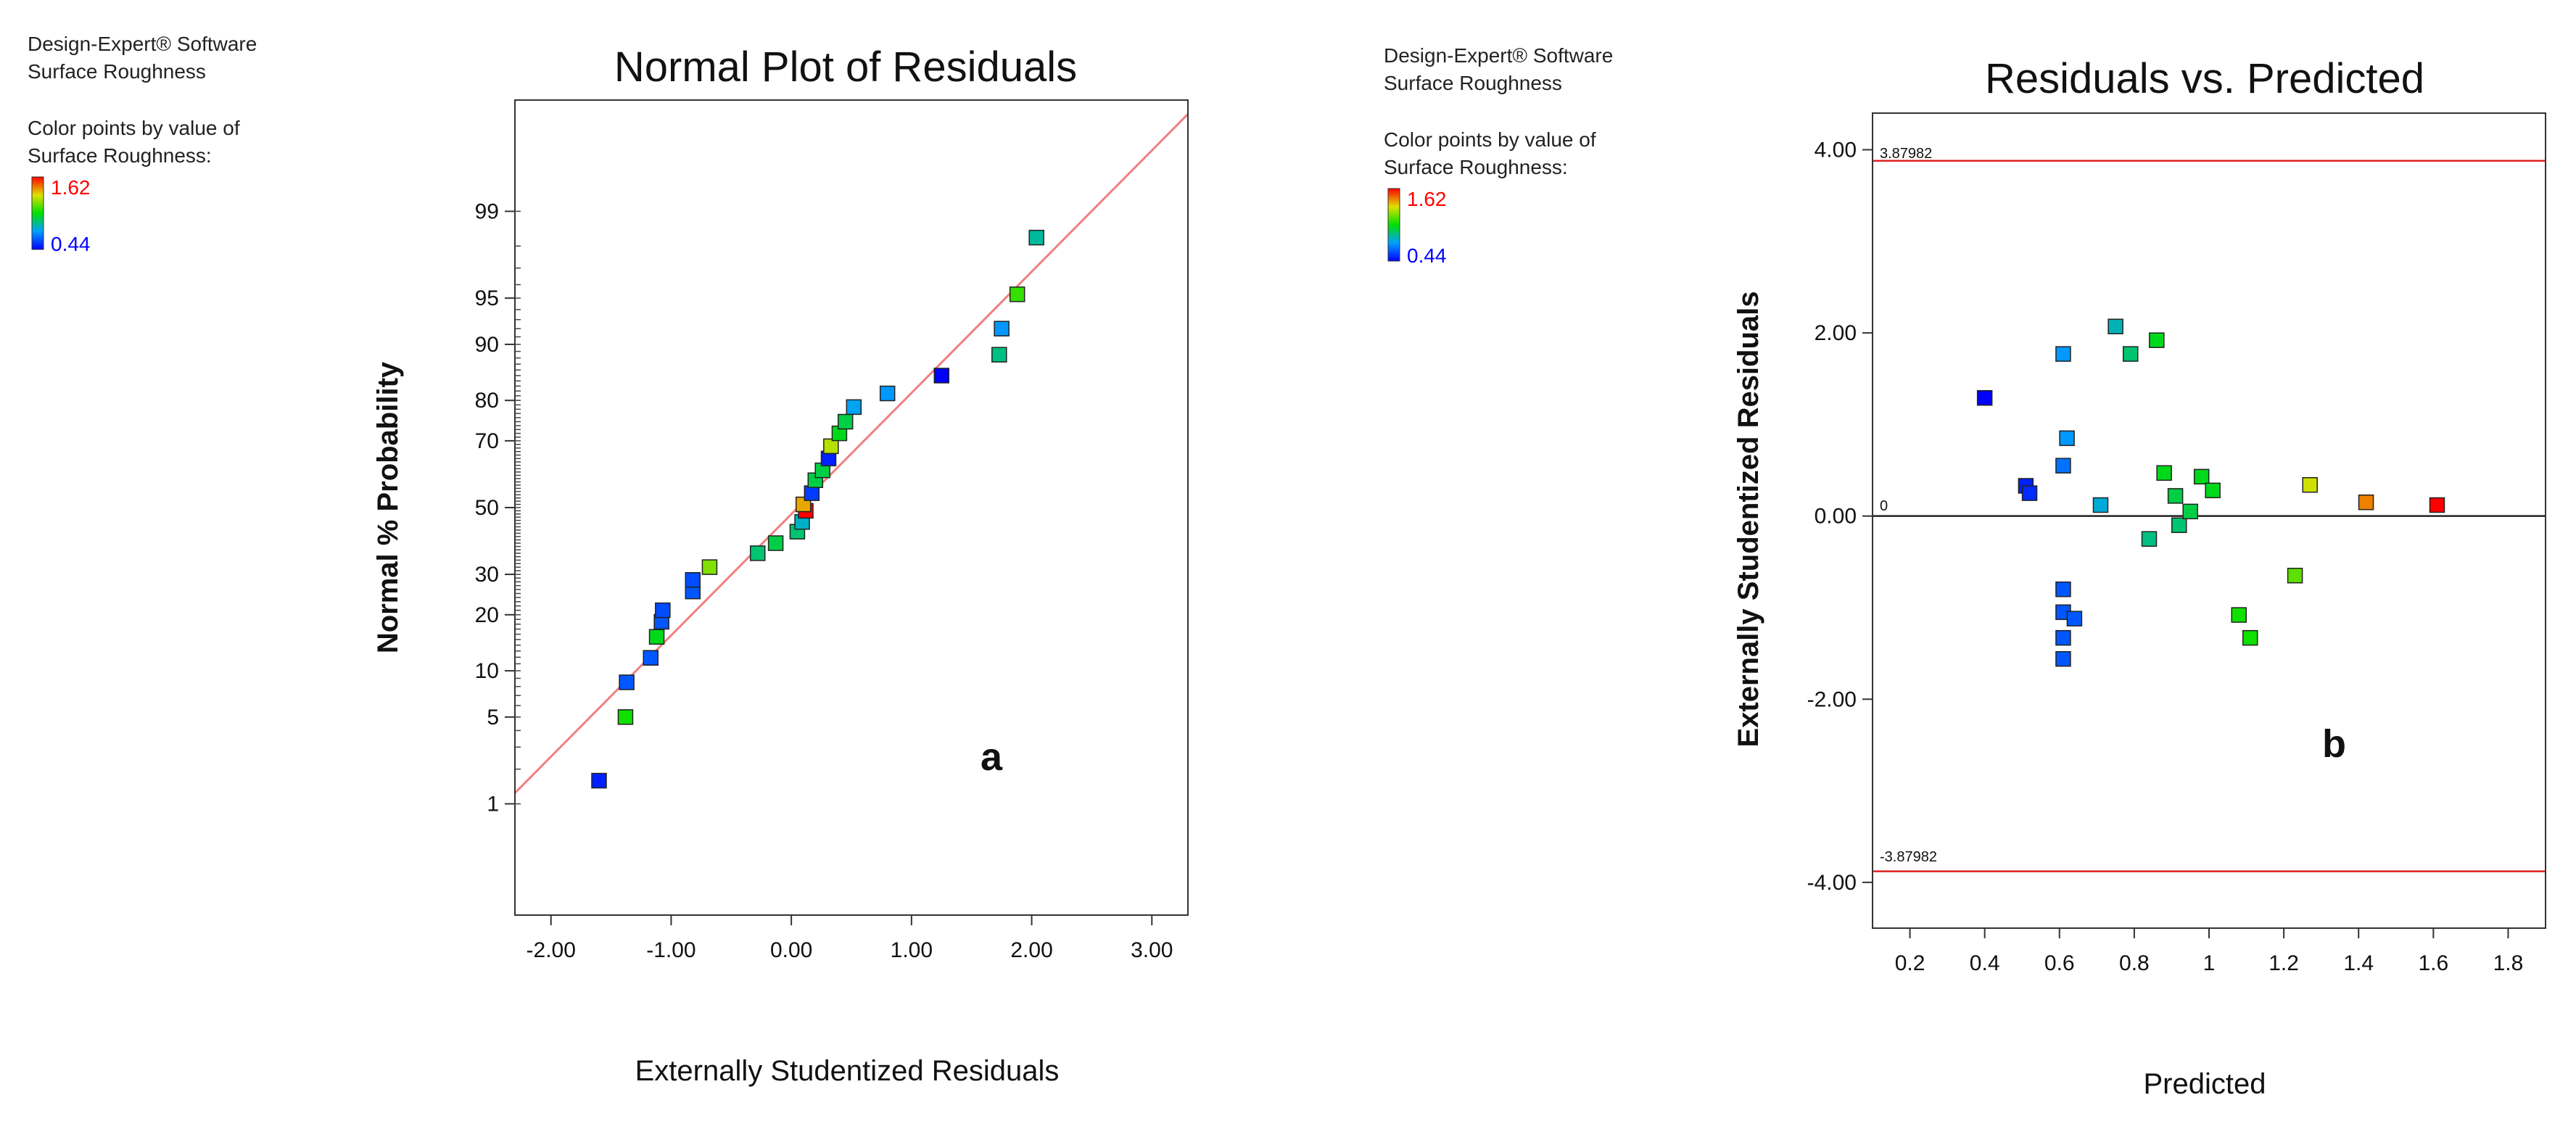 This screenshot has width=2576, height=1129. I want to click on chart-a-x-tick-label: -2.00, so click(551, 950).